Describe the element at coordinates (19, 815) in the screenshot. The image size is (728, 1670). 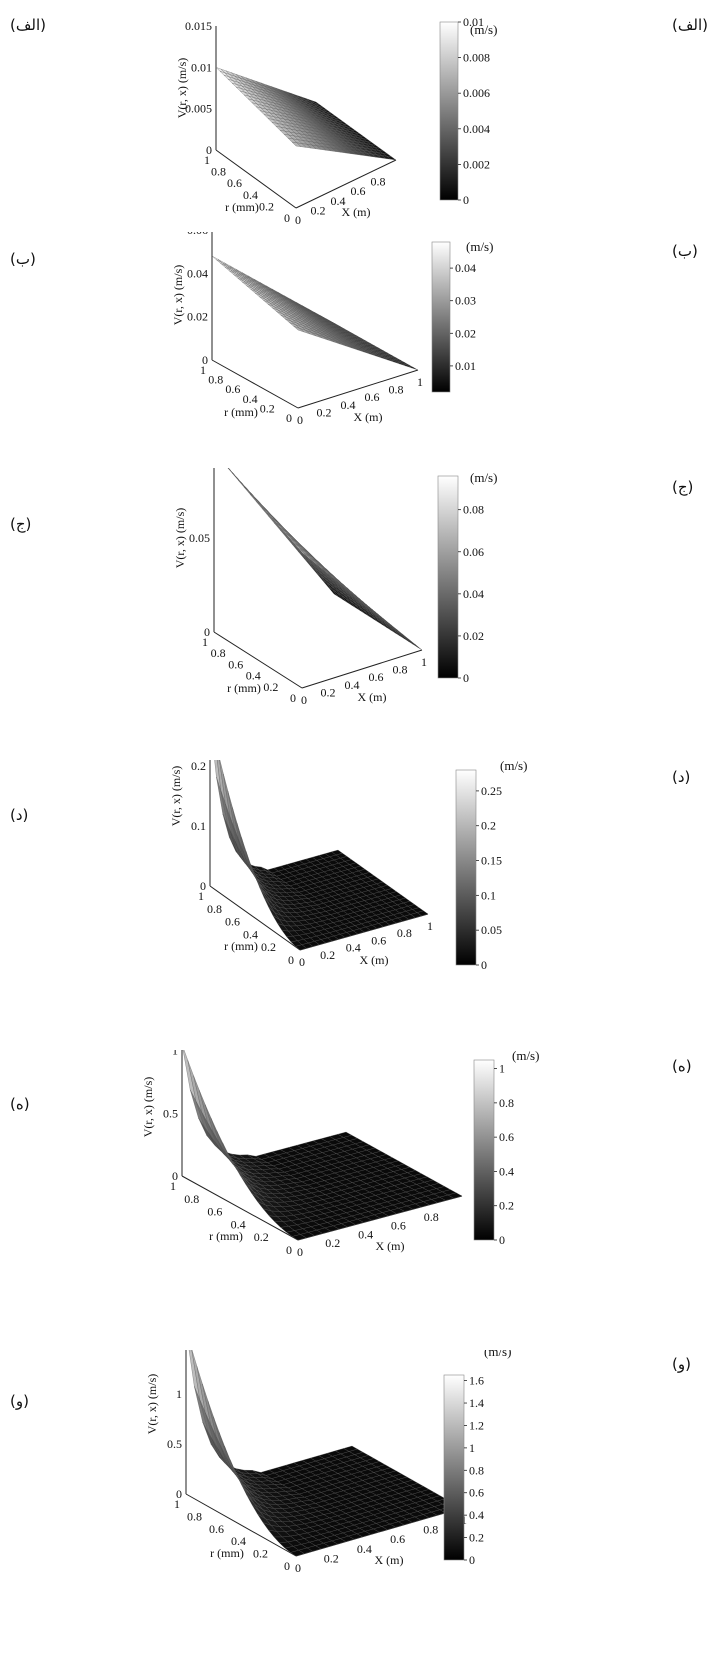
I see `panel-label-left-4: (د)` at that location.